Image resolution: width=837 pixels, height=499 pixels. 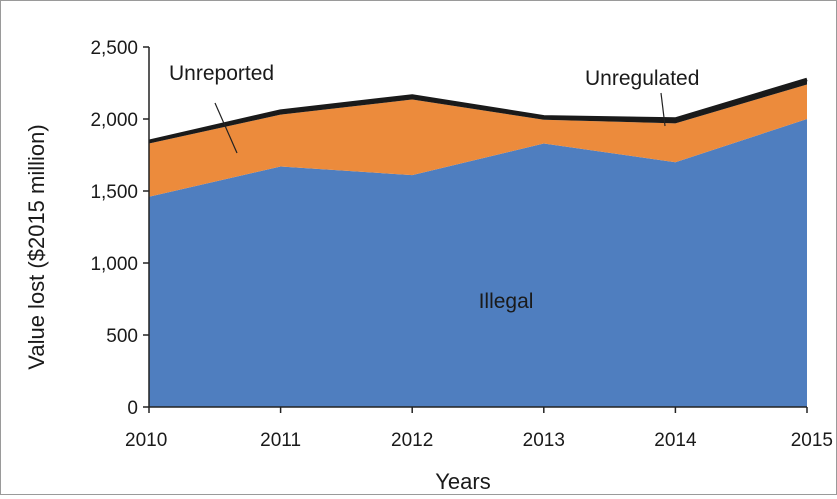 What do you see at coordinates (675, 440) in the screenshot?
I see `x-tick-label: 2014` at bounding box center [675, 440].